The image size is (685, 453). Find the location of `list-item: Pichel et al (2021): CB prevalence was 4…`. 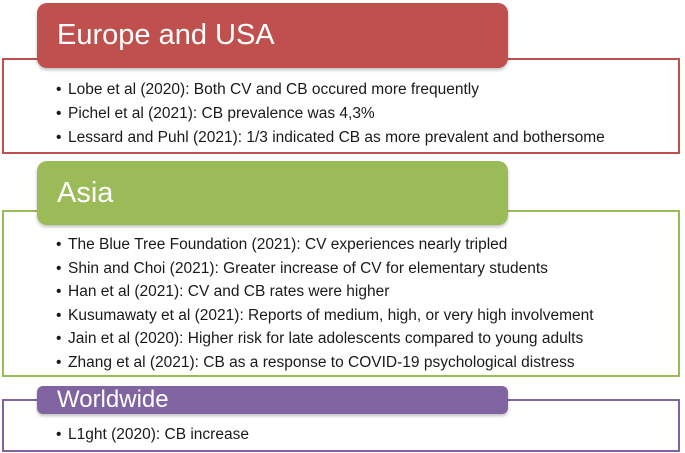

list-item: Pichel et al (2021): CB prevalence was 4… is located at coordinates (330, 114).